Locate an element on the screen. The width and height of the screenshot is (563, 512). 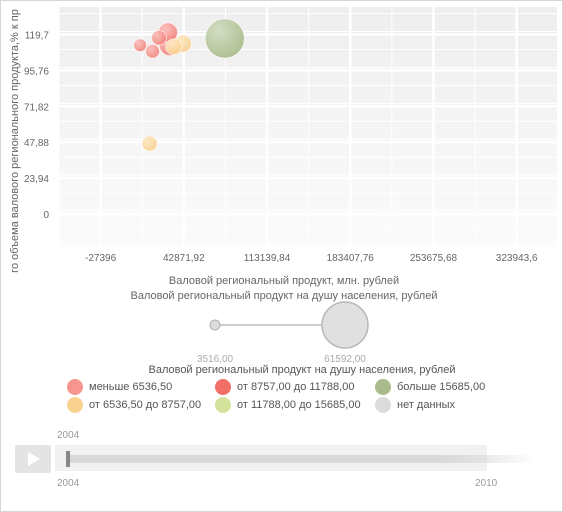
y-tick-label: 23,94 is located at coordinates (36, 179).